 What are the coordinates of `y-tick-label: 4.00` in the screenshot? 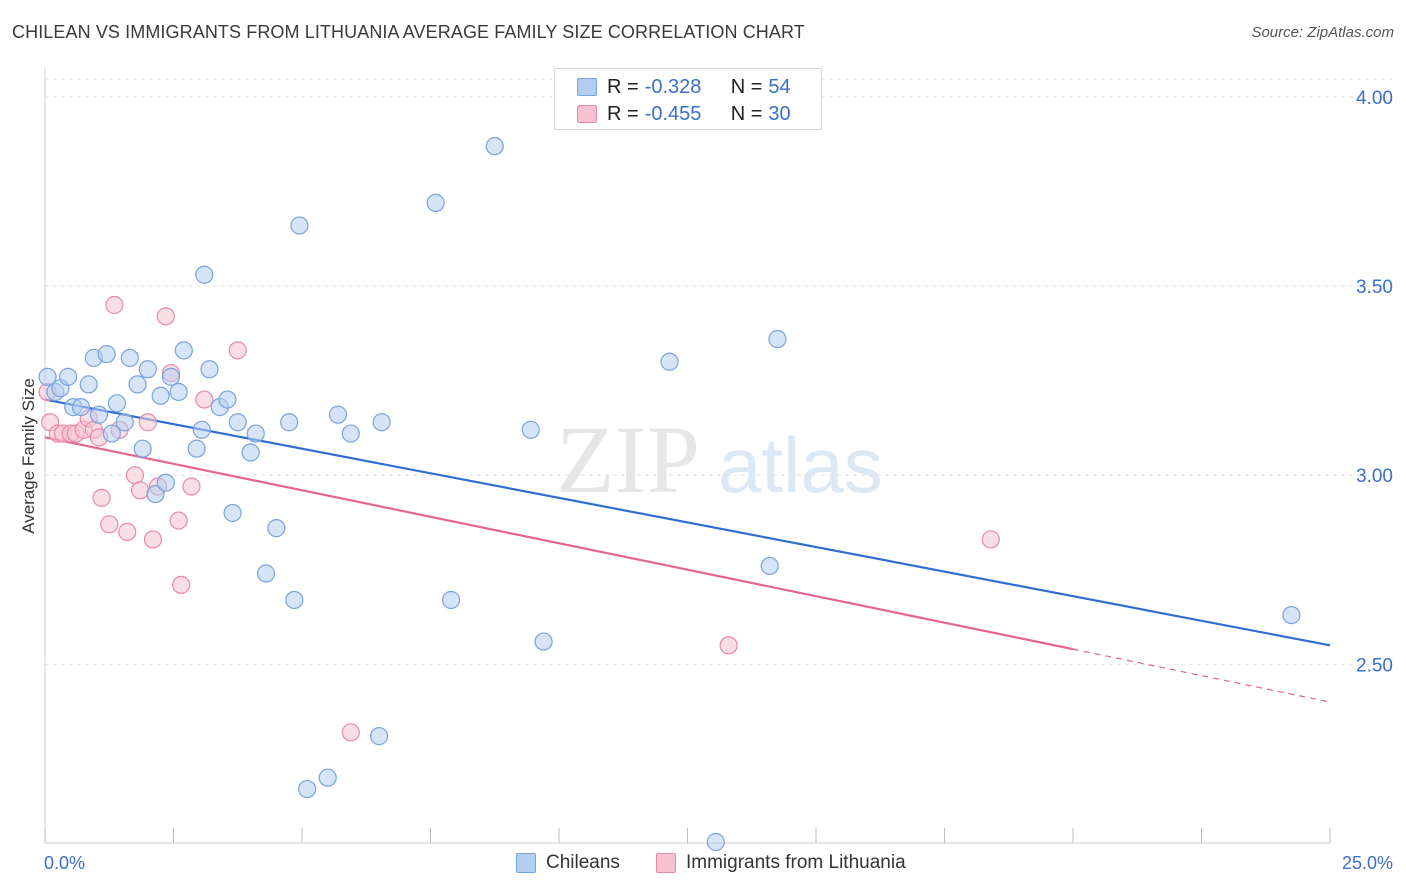 It's located at (1374, 98).